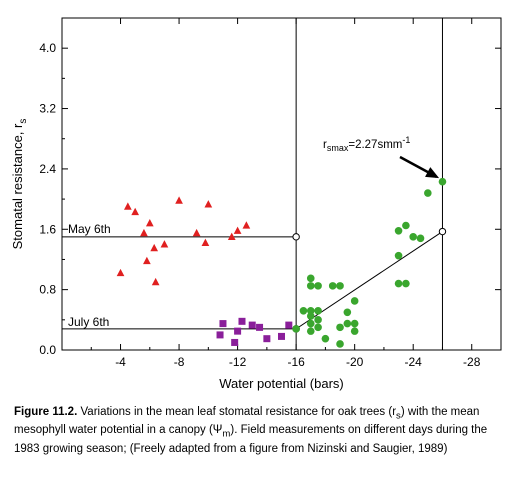 The width and height of the screenshot is (523, 501). Describe the element at coordinates (19, 184) in the screenshot. I see `y-axis-label: Stomatal resistance, rs` at that location.